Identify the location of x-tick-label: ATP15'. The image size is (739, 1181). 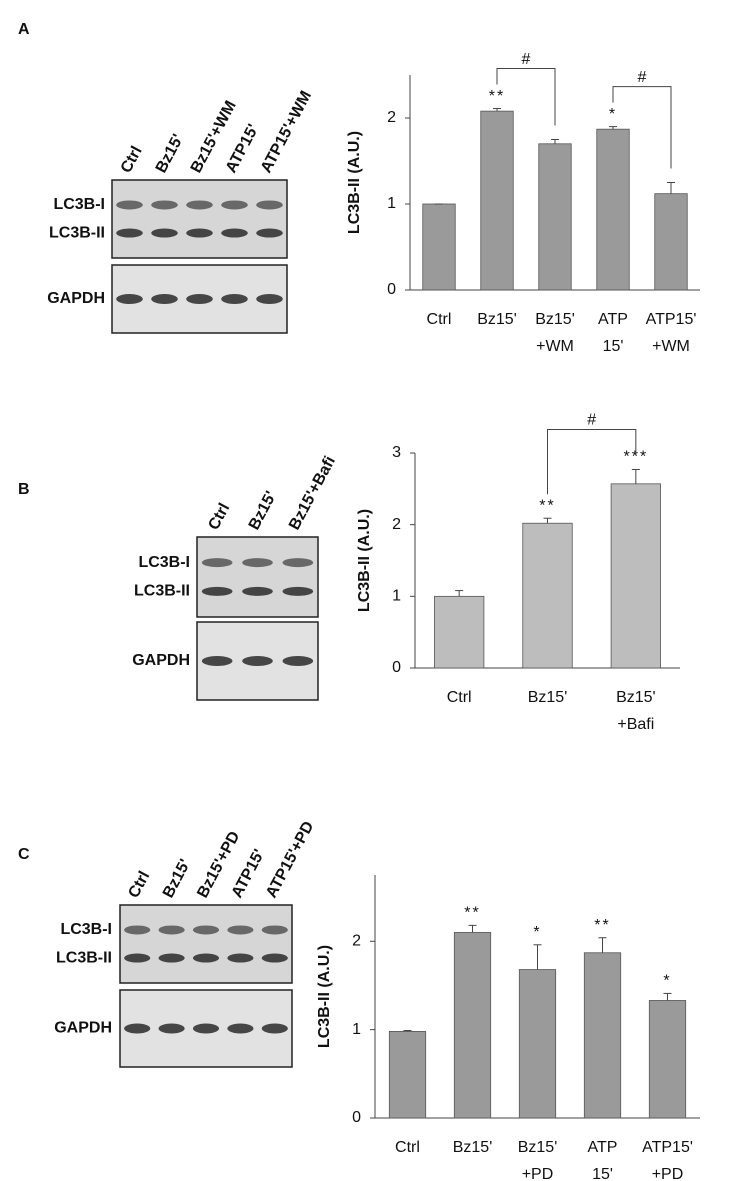
(671, 319).